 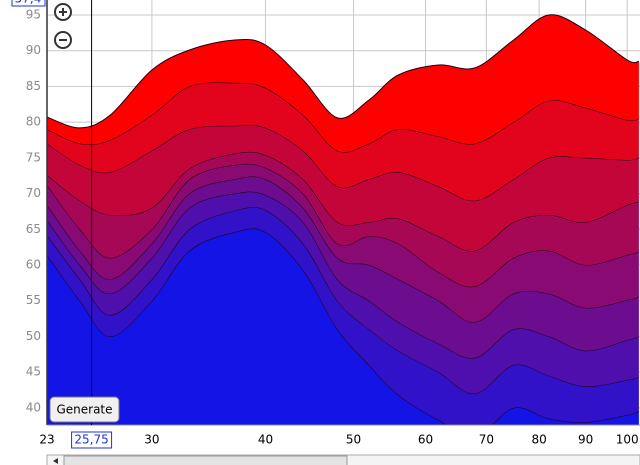 What do you see at coordinates (33, 300) in the screenshot?
I see `y-tick-label: 55` at bounding box center [33, 300].